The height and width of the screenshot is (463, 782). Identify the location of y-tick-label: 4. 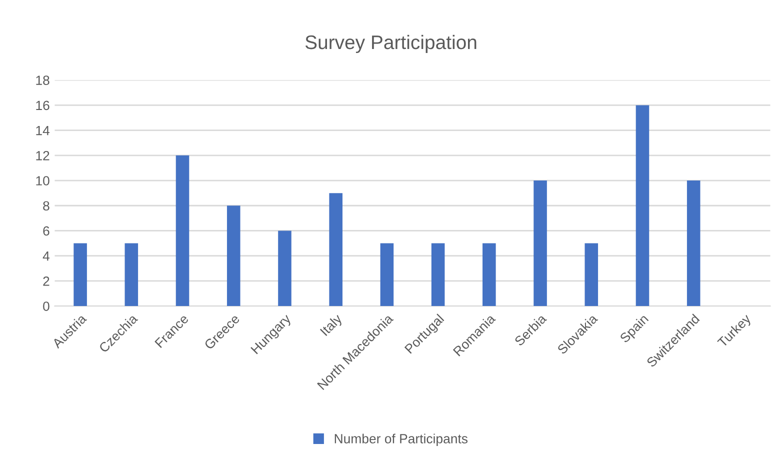
(46, 256).